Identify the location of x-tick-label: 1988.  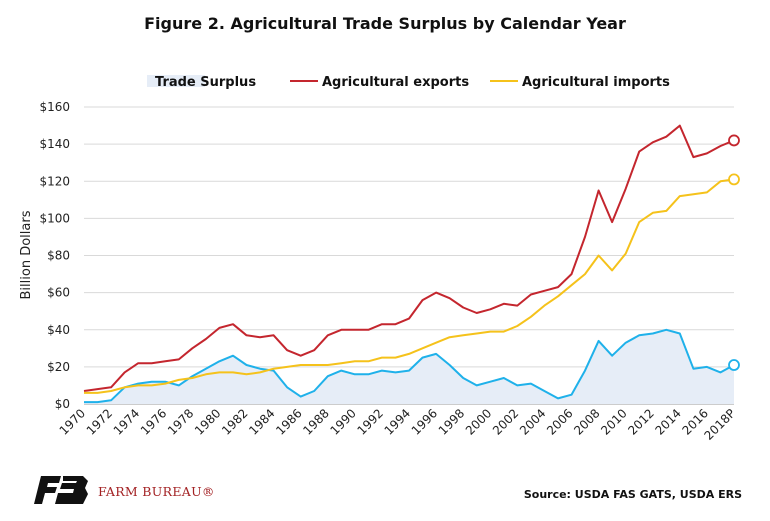
(315, 421).